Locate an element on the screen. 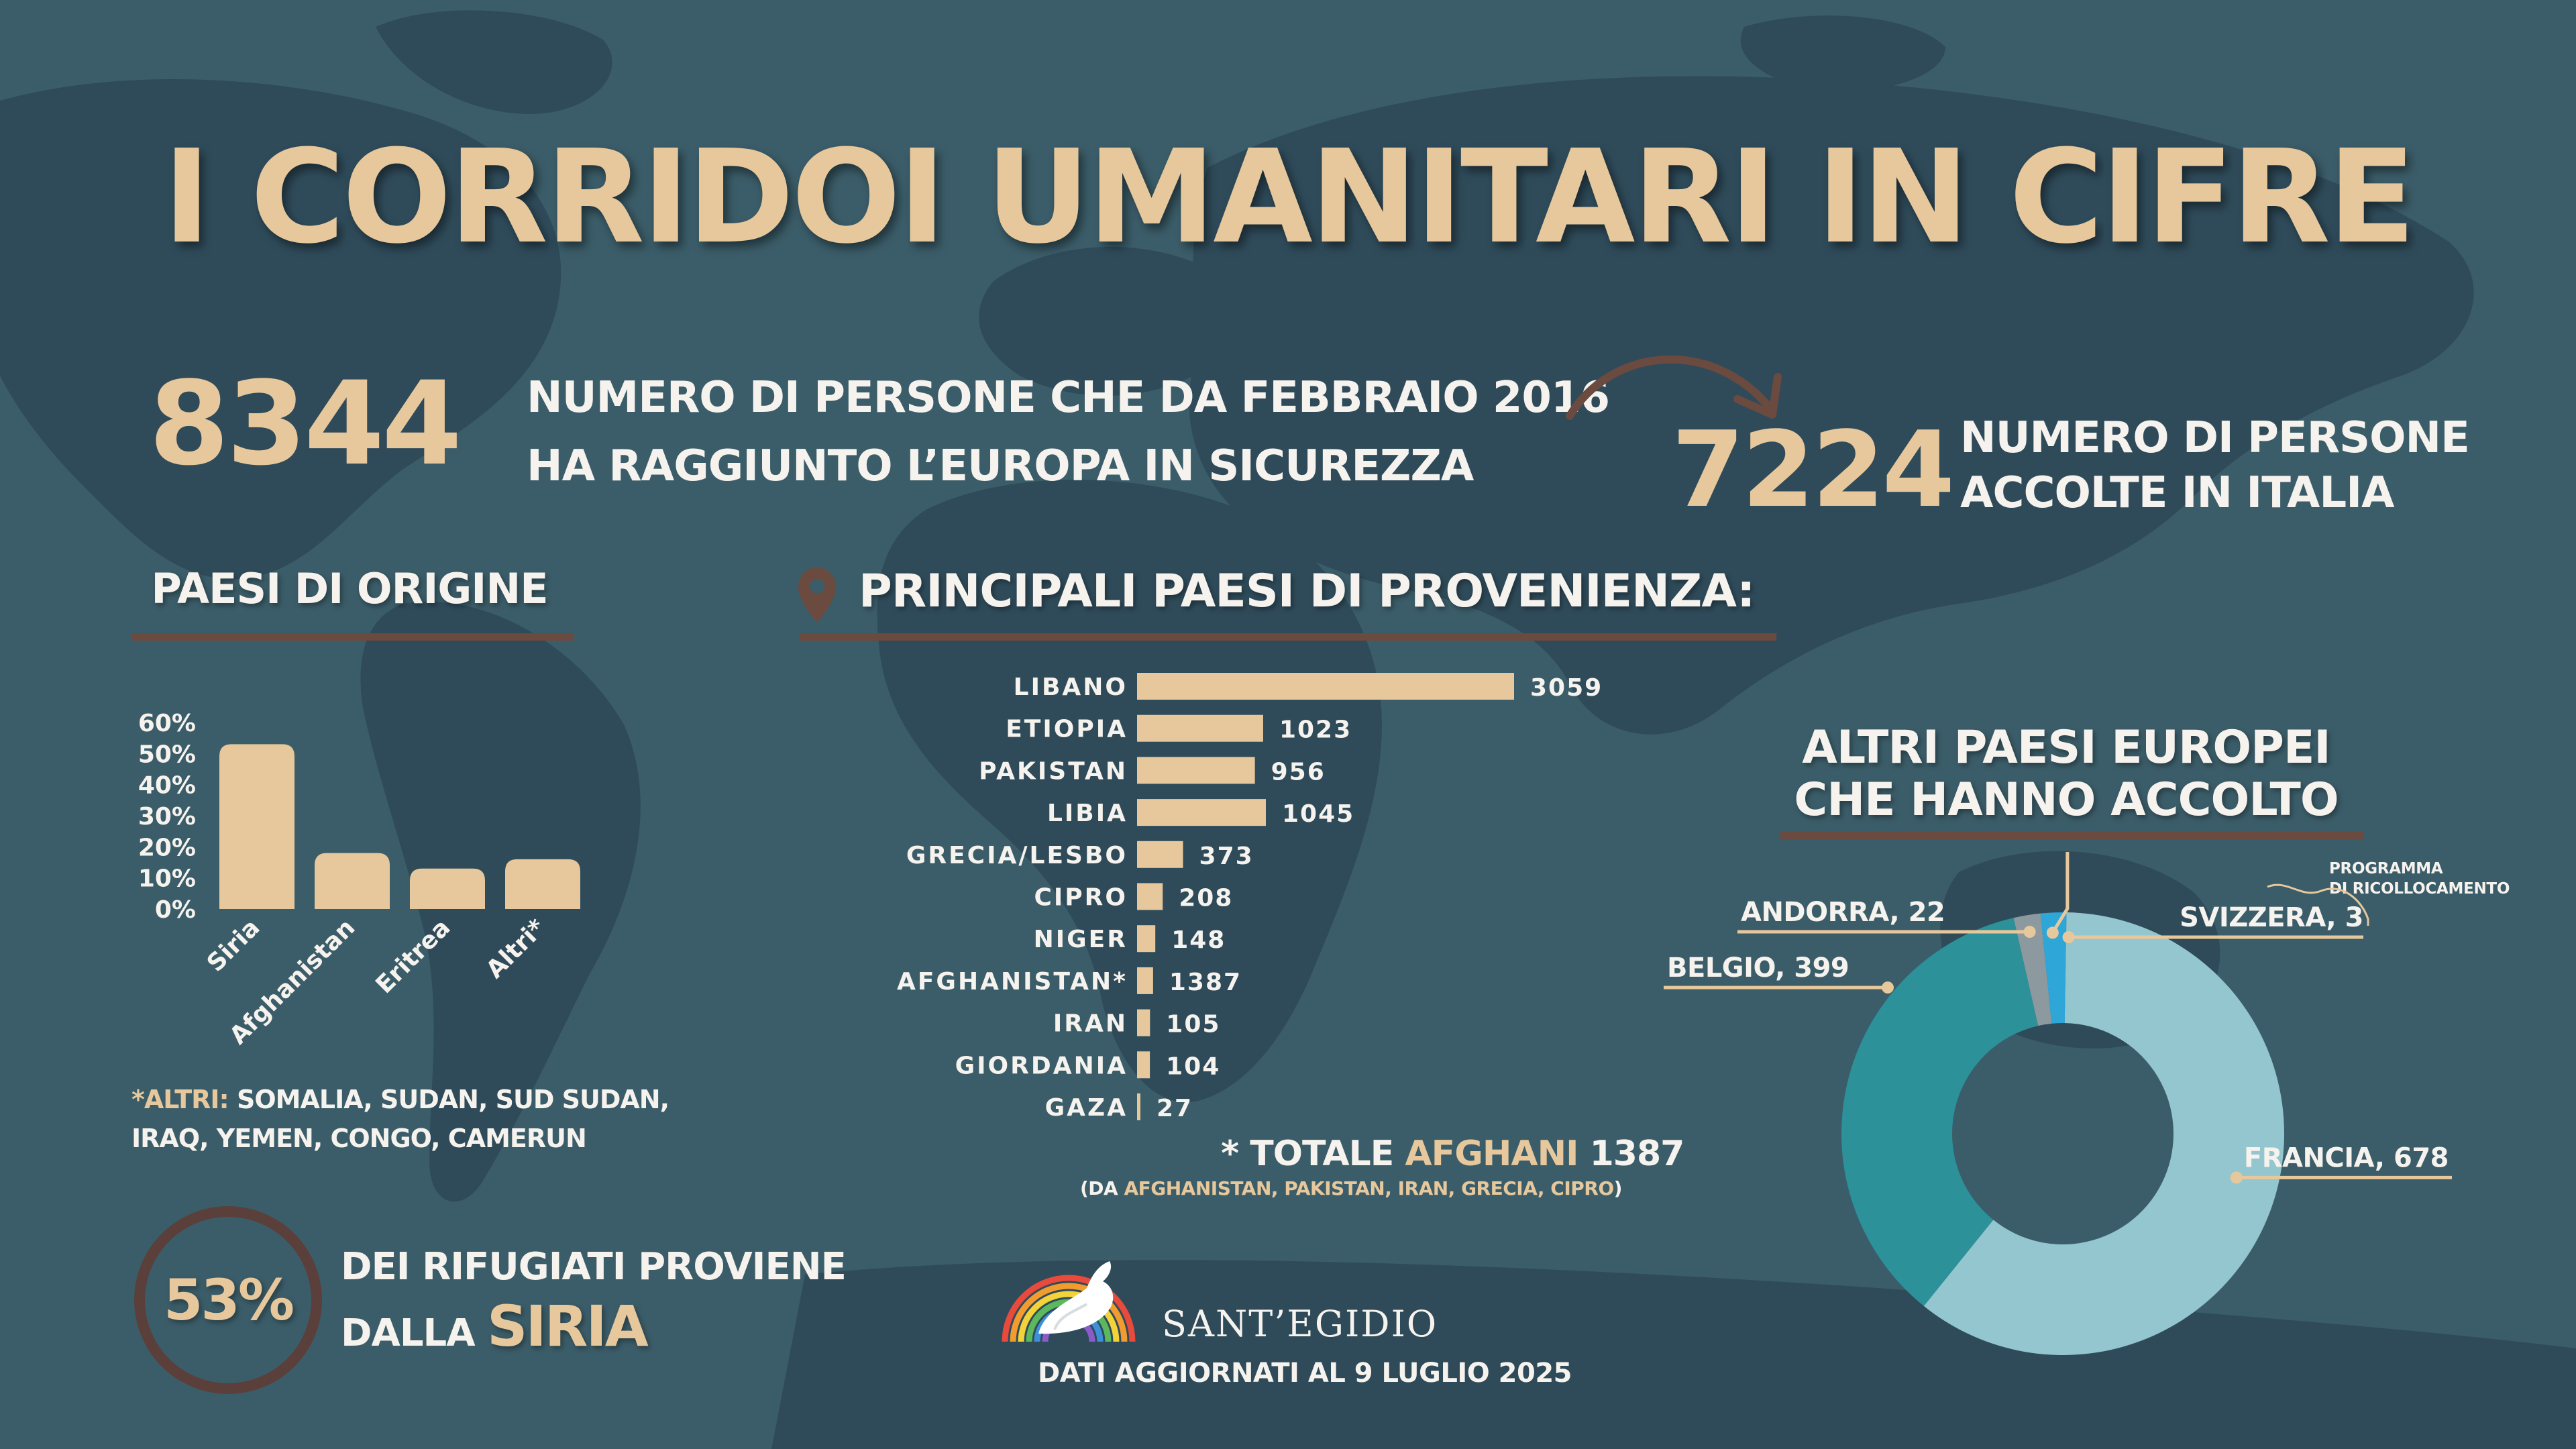 The width and height of the screenshot is (2576, 1449). syria-percent-description: DEI RIFUGIATI PROVIENE DALLA SIRIA is located at coordinates (594, 1300).